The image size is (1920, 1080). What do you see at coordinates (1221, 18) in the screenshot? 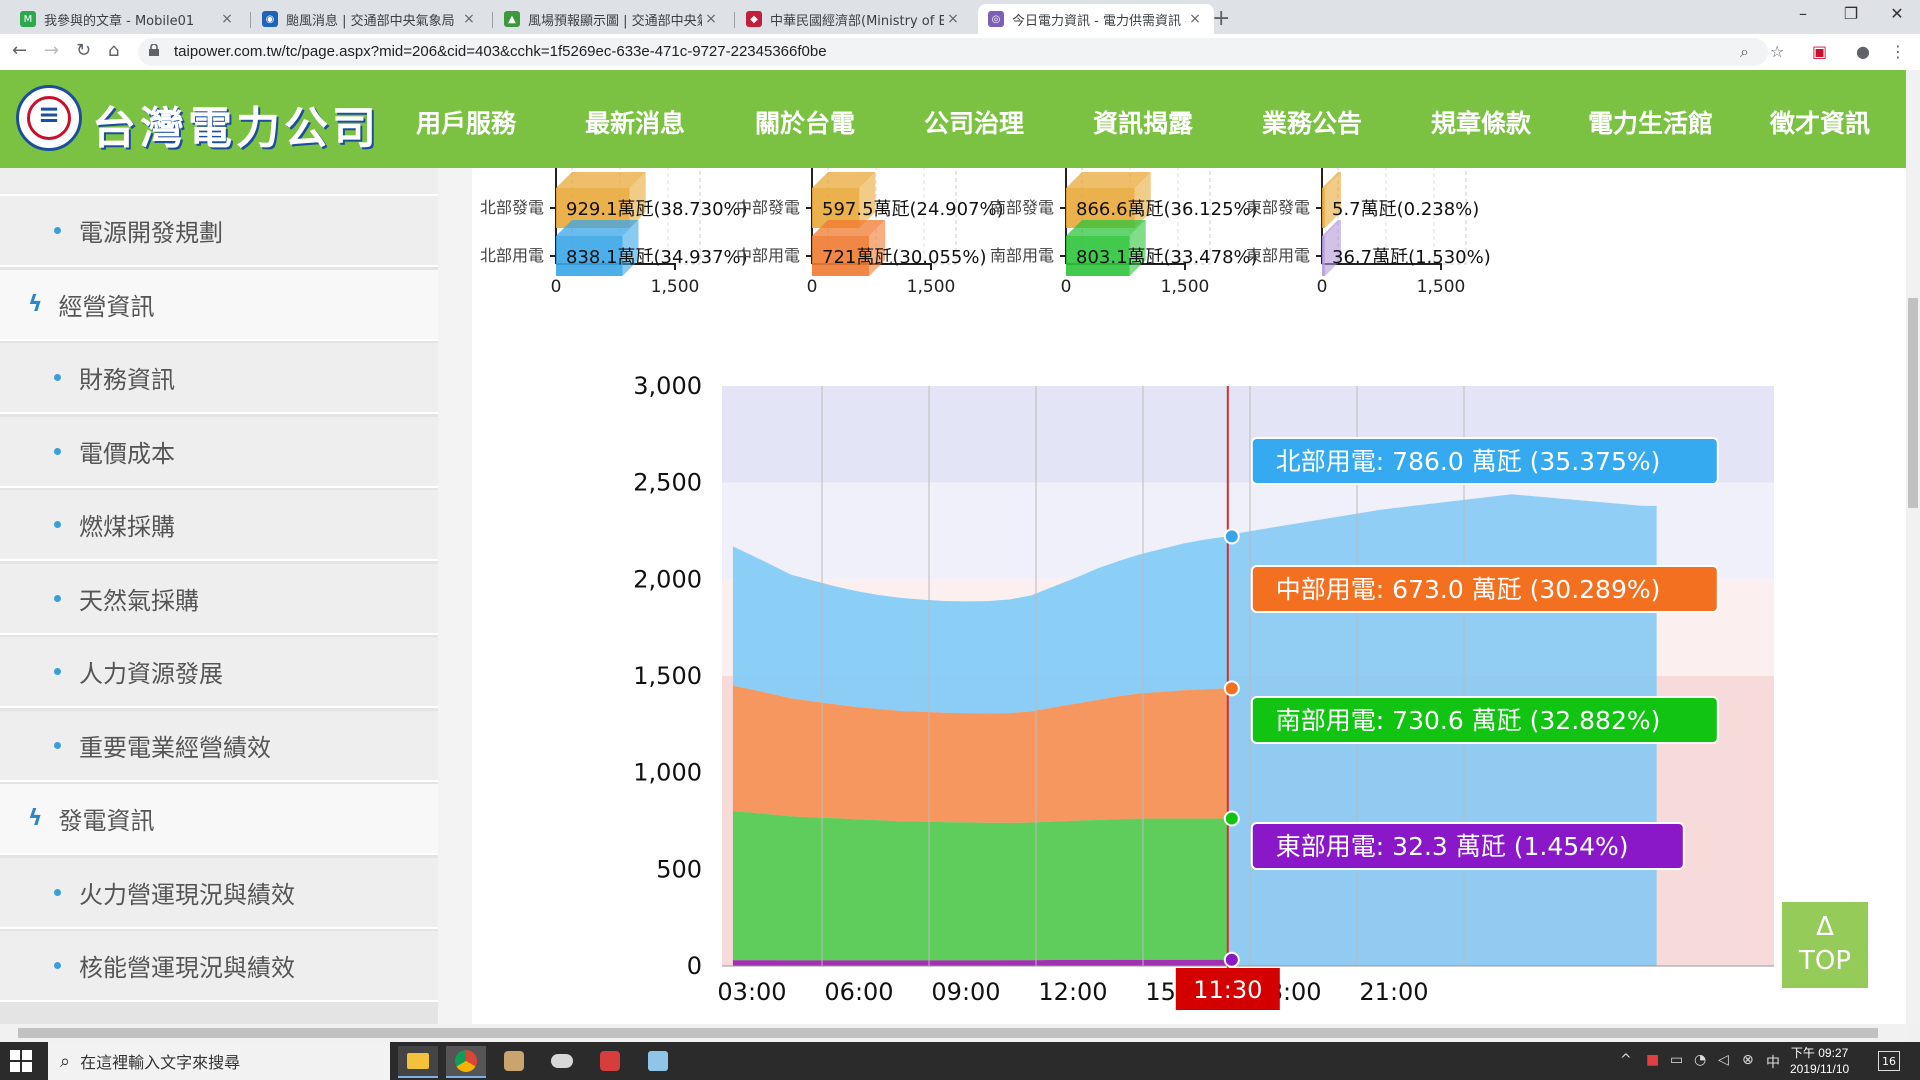
I see `new-tab-button: +` at bounding box center [1221, 18].